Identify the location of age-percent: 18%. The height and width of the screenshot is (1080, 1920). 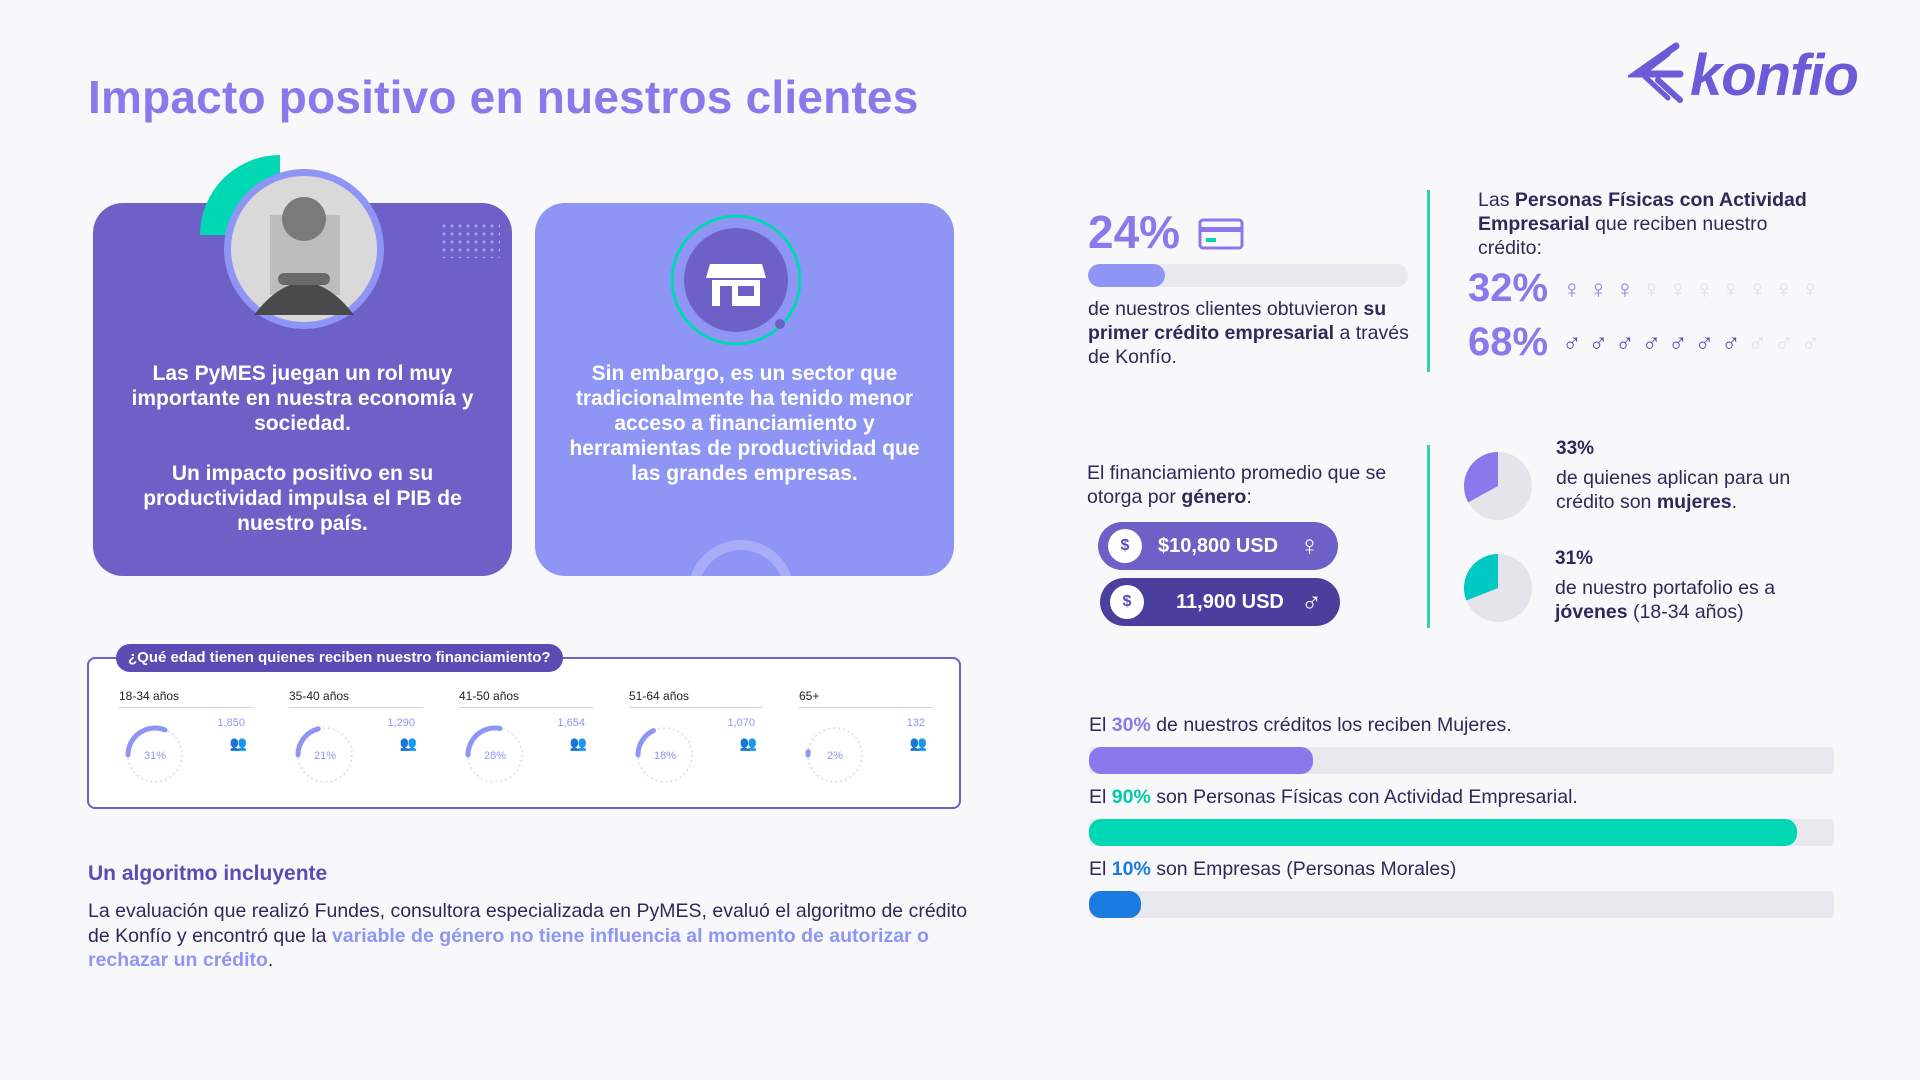
(665, 756).